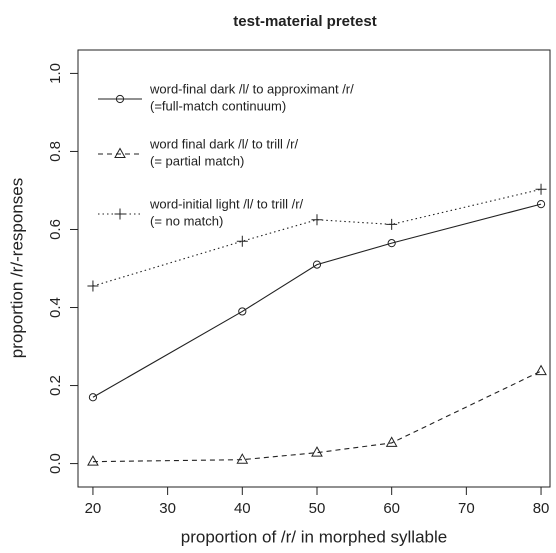 The width and height of the screenshot is (556, 553). I want to click on x-tick-label: 60, so click(391, 508).